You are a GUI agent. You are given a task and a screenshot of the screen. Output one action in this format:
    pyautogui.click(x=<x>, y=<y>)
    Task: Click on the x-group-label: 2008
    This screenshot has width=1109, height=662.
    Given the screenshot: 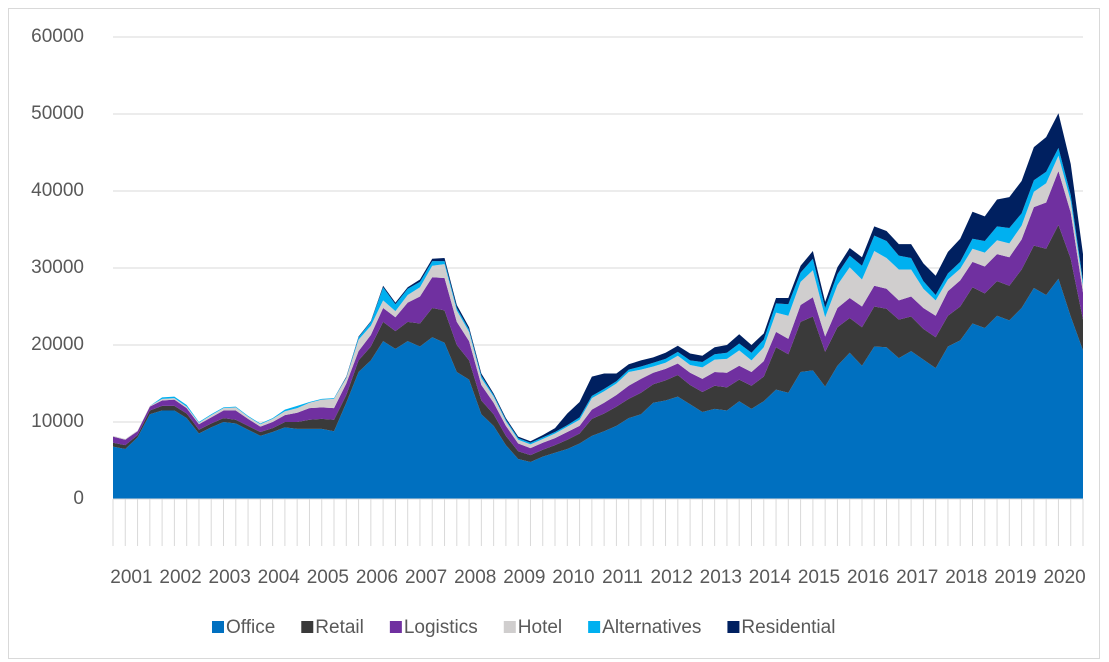 What is the action you would take?
    pyautogui.click(x=475, y=577)
    